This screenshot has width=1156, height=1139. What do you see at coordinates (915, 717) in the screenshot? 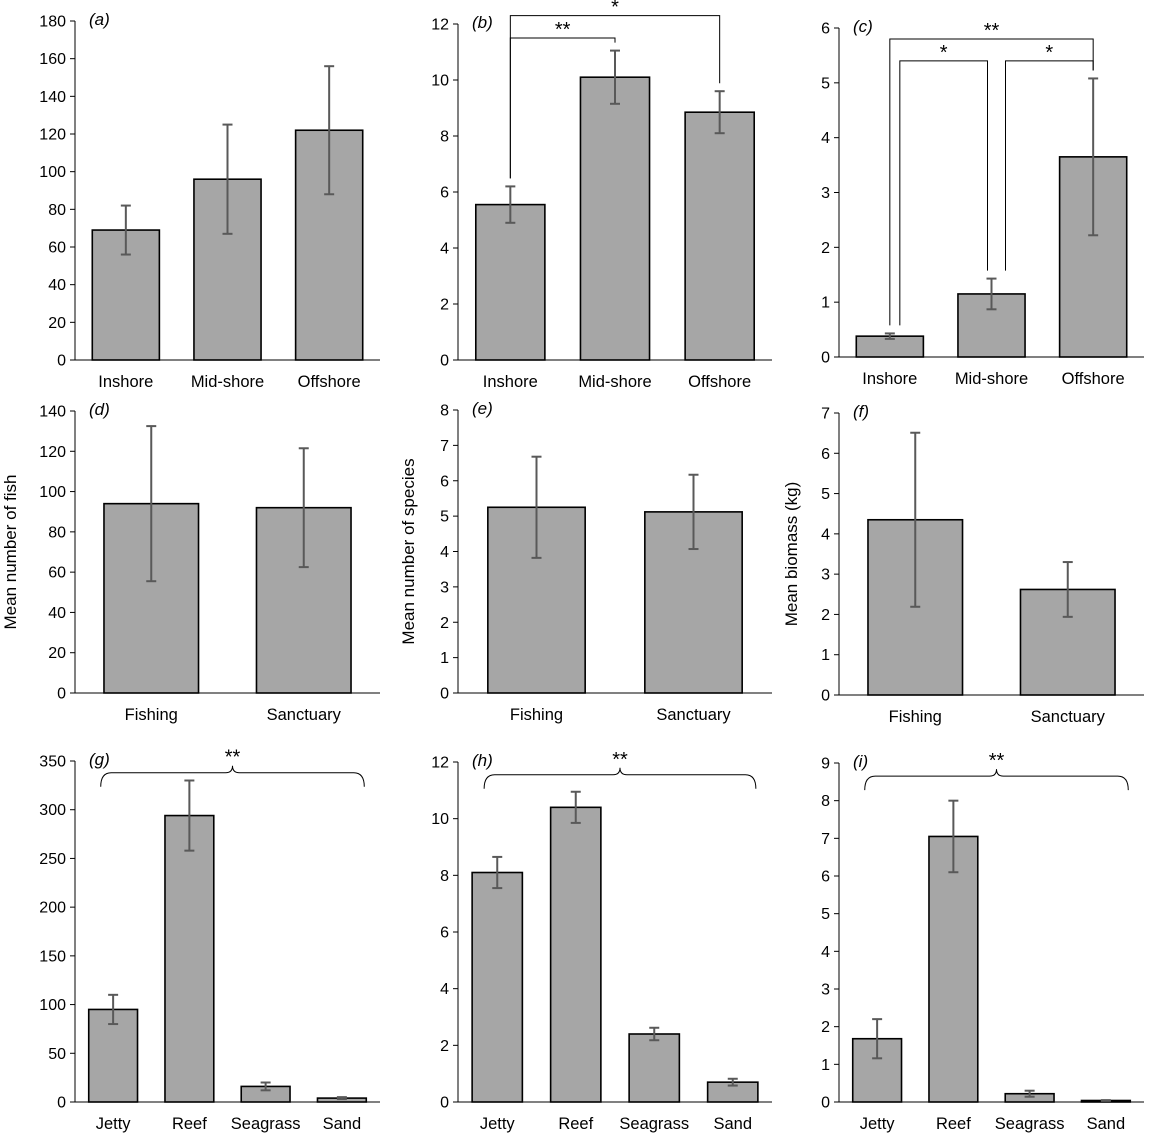
I see `category-label: Fishing` at bounding box center [915, 717].